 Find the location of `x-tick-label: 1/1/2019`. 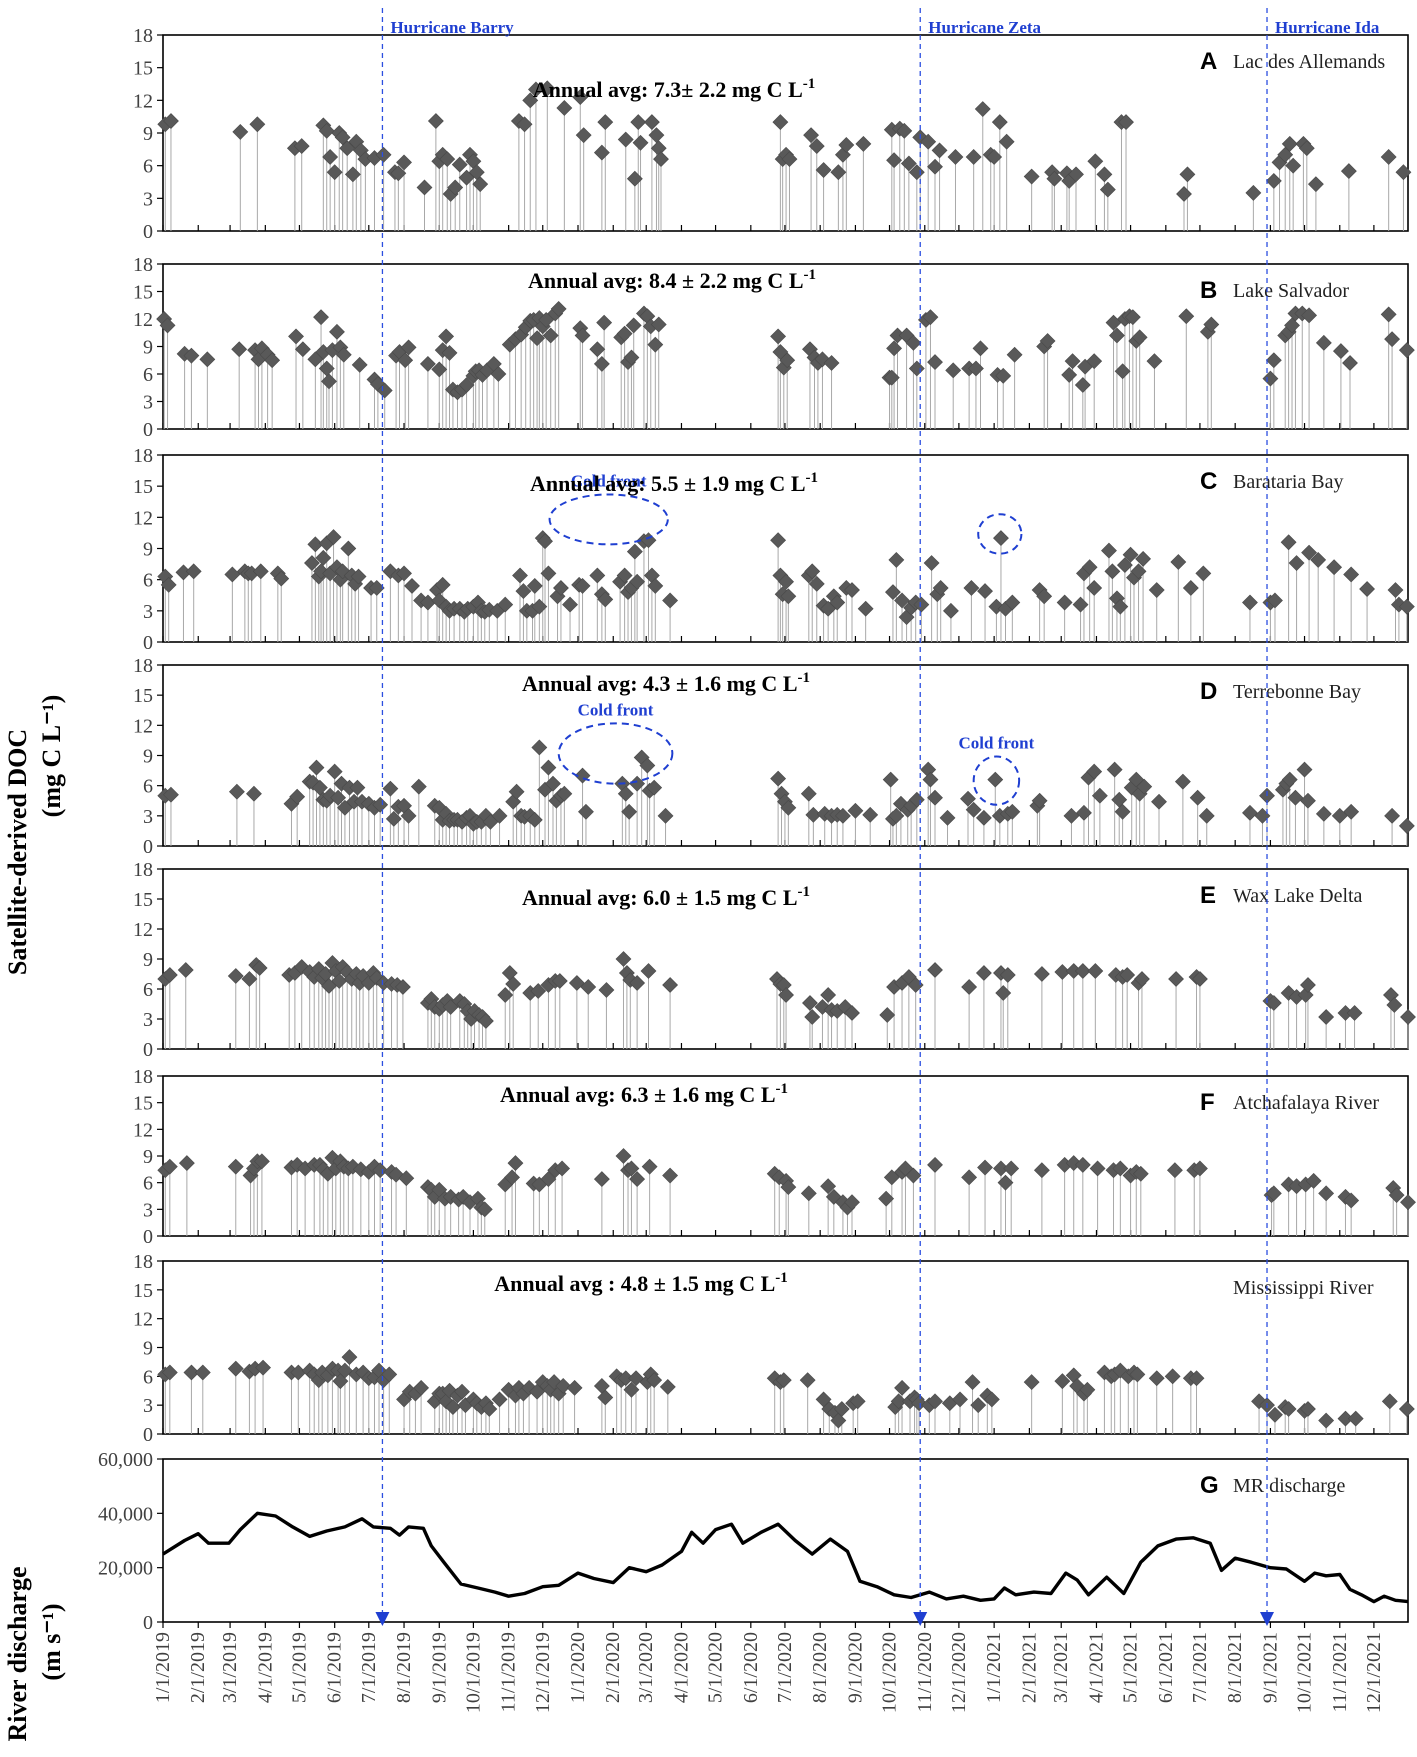

x-tick-label: 1/1/2019 is located at coordinates (163, 1667).